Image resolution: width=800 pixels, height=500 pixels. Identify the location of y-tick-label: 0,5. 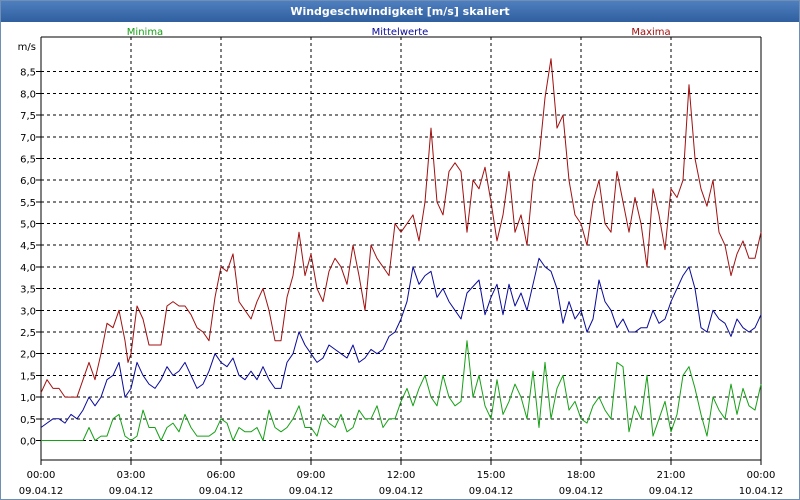
(28, 420).